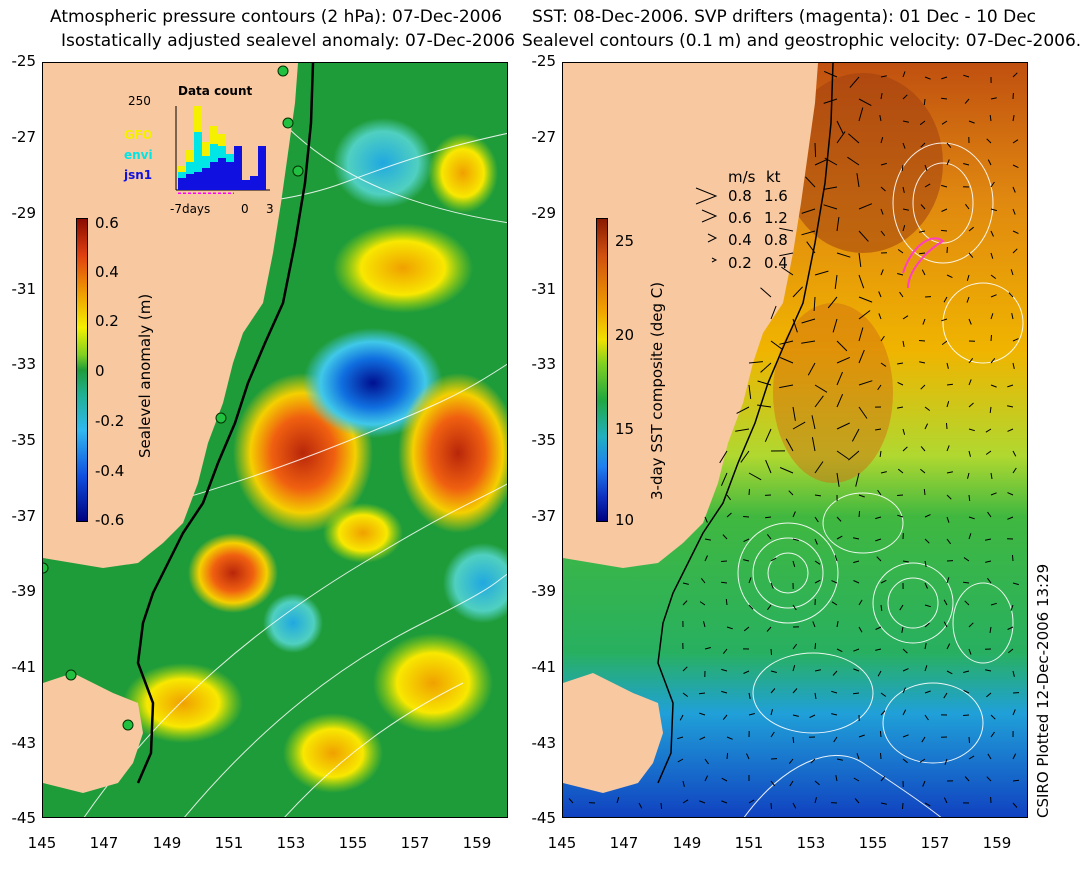 This screenshot has height=870, width=1080. Describe the element at coordinates (742, 177) in the screenshot. I see `velocity-legend-ms-header: m/s` at that location.